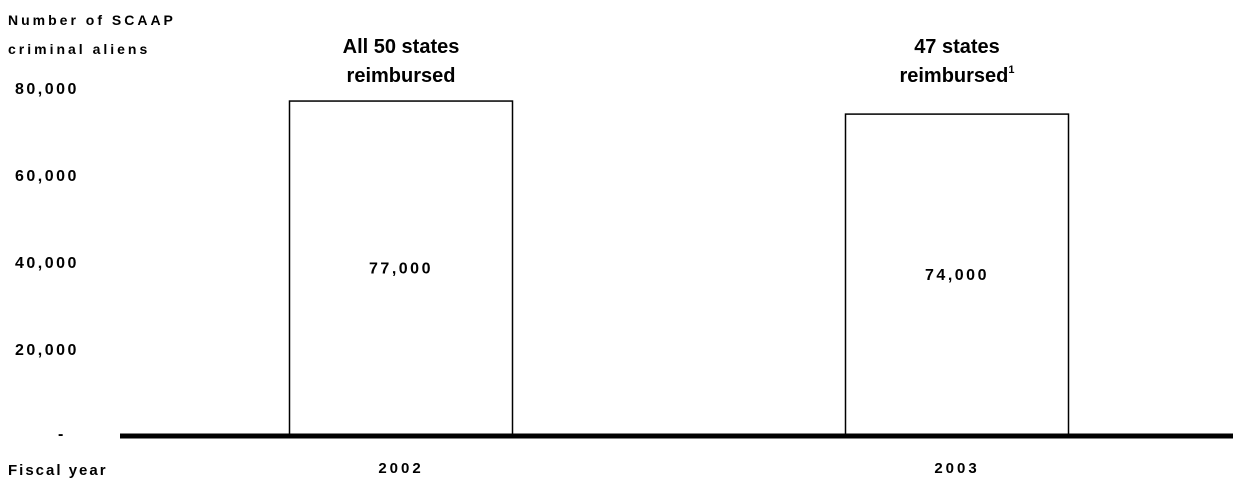 The image size is (1233, 487). Describe the element at coordinates (401, 269) in the screenshot. I see `bar-data-label: 77,000` at that location.